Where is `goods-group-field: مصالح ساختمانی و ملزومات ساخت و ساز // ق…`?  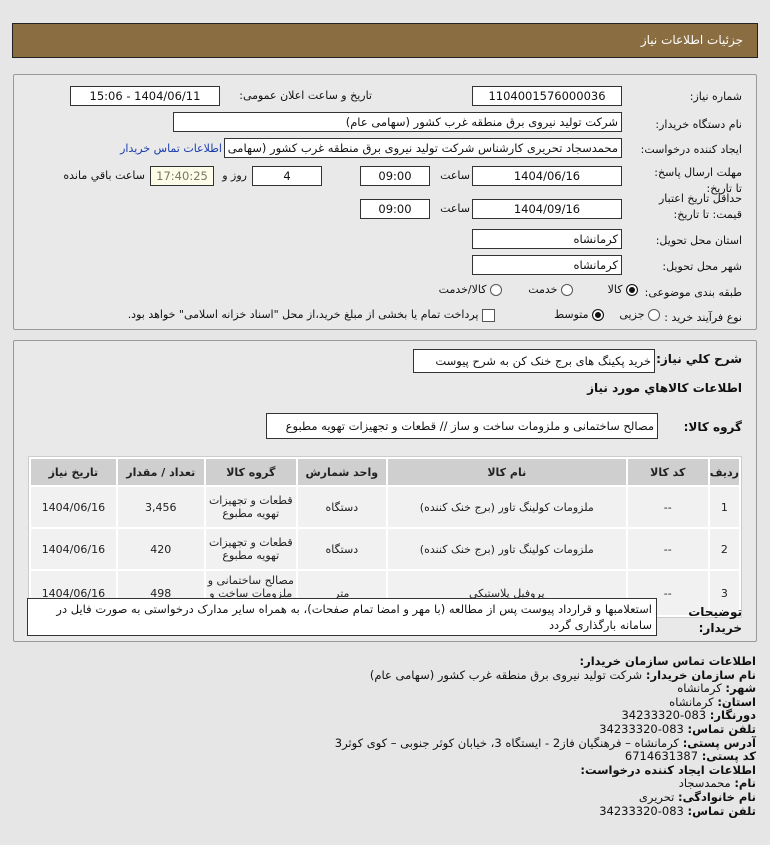 goods-group-field: مصالح ساختمانی و ملزومات ساخت و ساز // ق… is located at coordinates (462, 426).